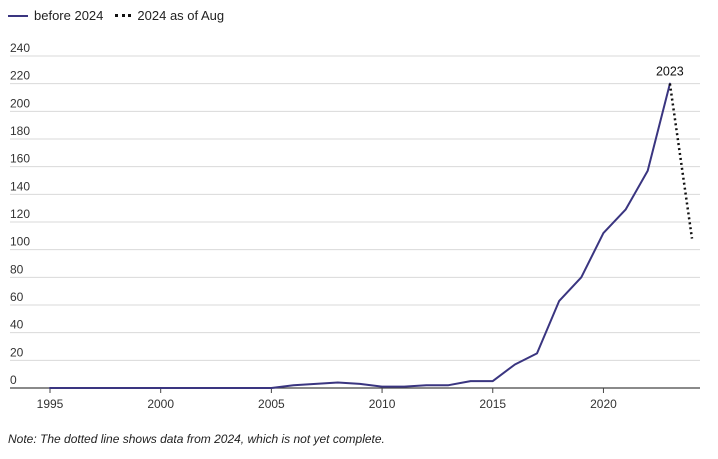 This screenshot has height=459, width=718. What do you see at coordinates (20, 131) in the screenshot?
I see `y-tick-label-180: 180` at bounding box center [20, 131].